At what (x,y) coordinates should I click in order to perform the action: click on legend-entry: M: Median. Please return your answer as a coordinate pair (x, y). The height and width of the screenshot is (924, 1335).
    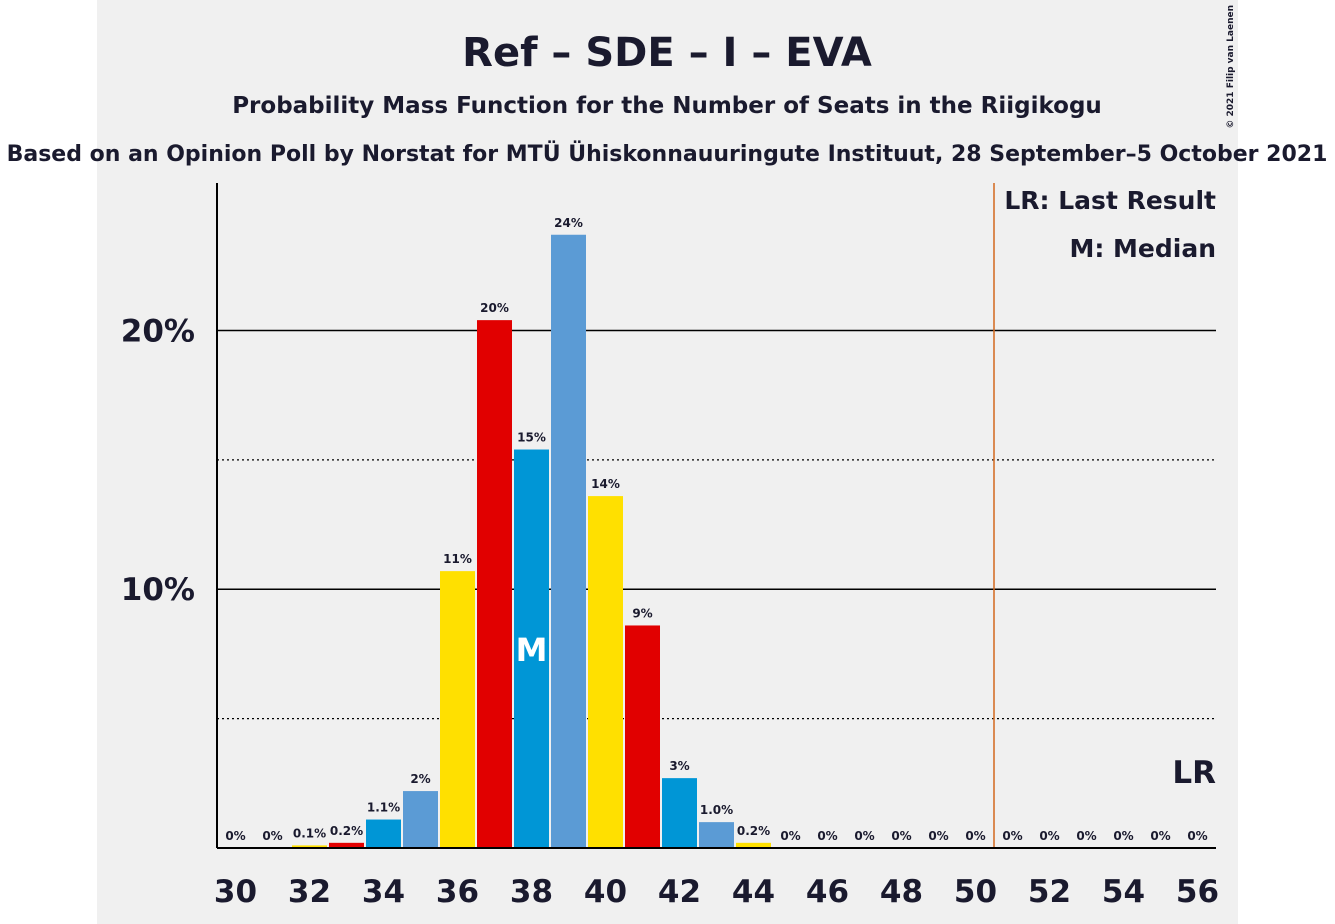
    Looking at the image, I should click on (1142, 248).